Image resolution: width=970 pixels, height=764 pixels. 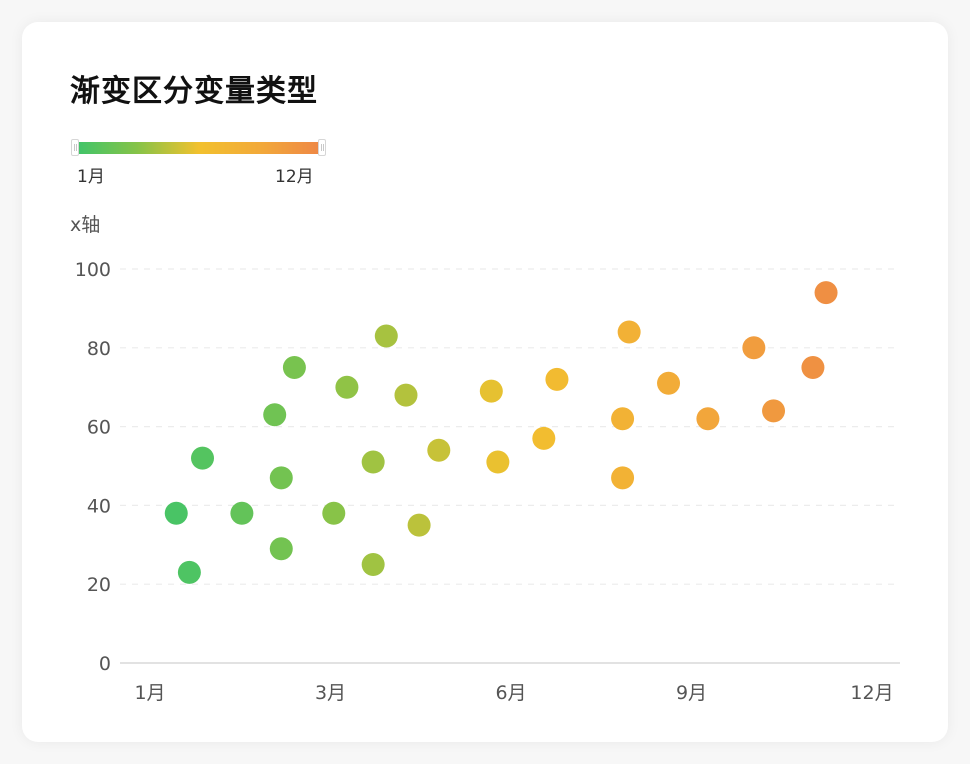 I want to click on x-tick-label: 3月, so click(x=330, y=693).